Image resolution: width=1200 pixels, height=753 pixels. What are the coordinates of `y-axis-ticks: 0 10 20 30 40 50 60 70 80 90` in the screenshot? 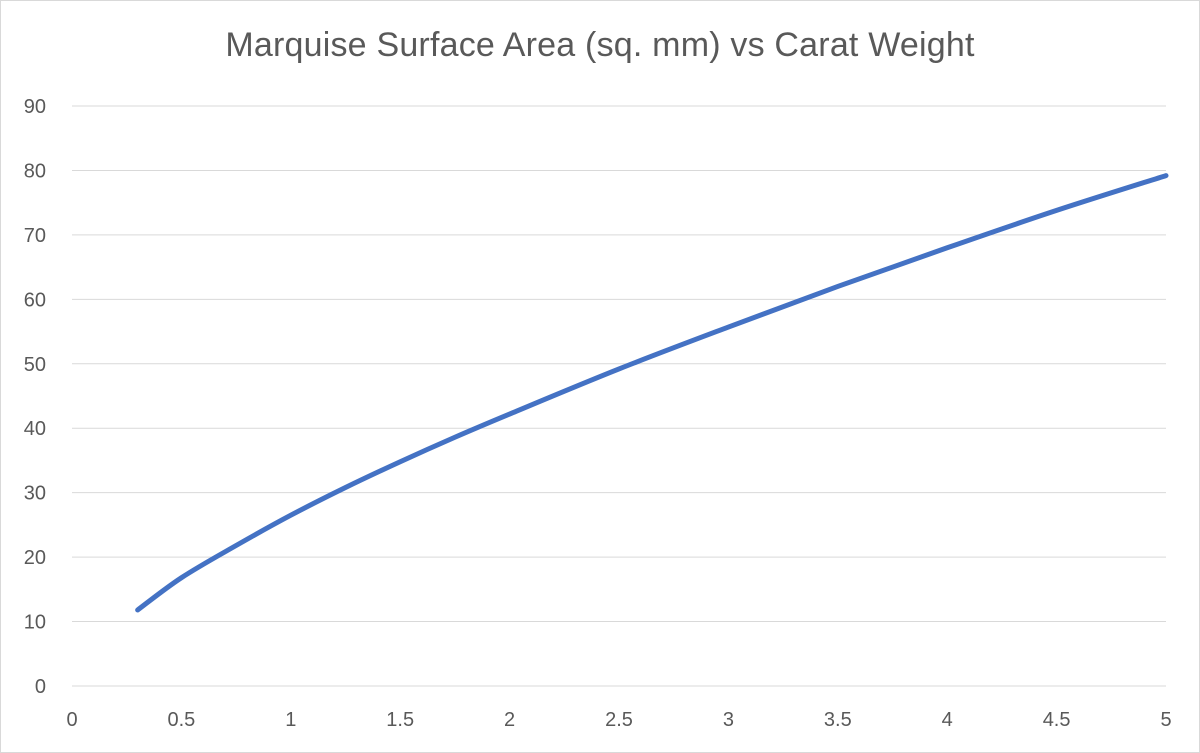 It's located at (35, 397).